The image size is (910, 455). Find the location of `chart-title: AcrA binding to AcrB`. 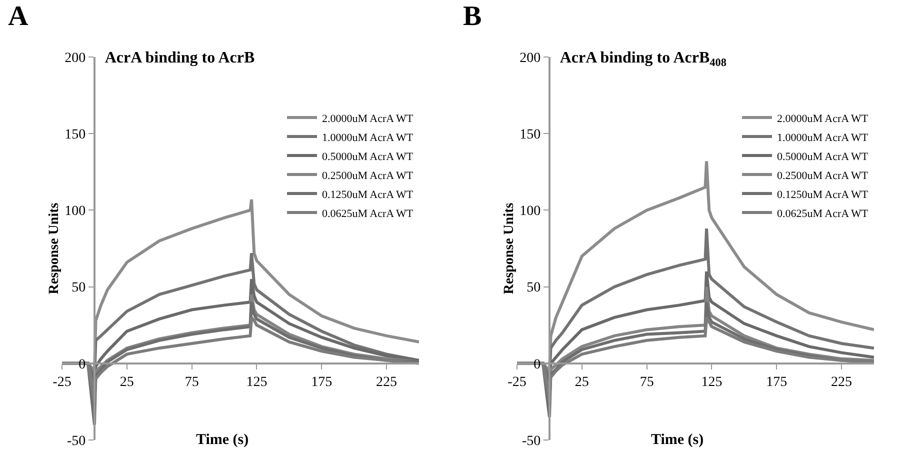

chart-title: AcrA binding to AcrB is located at coordinates (179, 58).